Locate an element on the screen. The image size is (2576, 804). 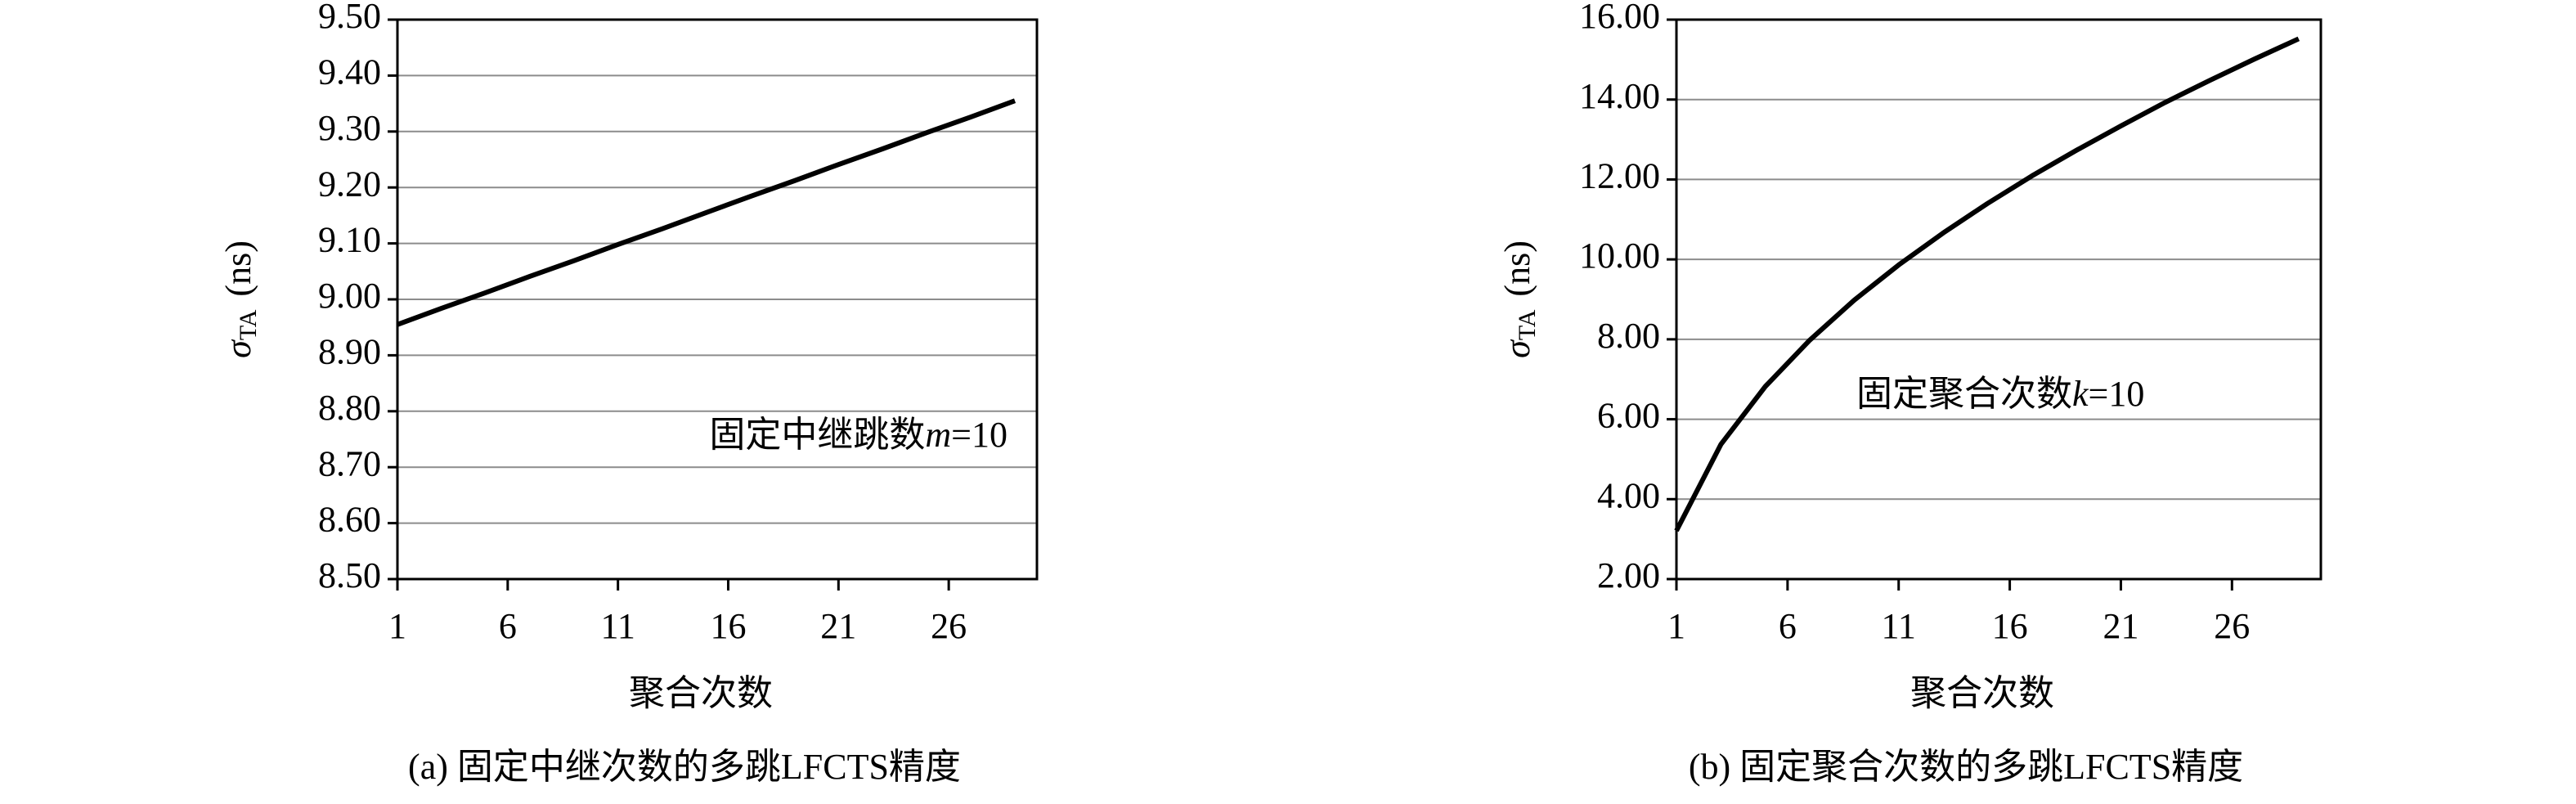
caption: (a) 固定中继次数的多跳LFCTS精度 is located at coordinates (684, 767).